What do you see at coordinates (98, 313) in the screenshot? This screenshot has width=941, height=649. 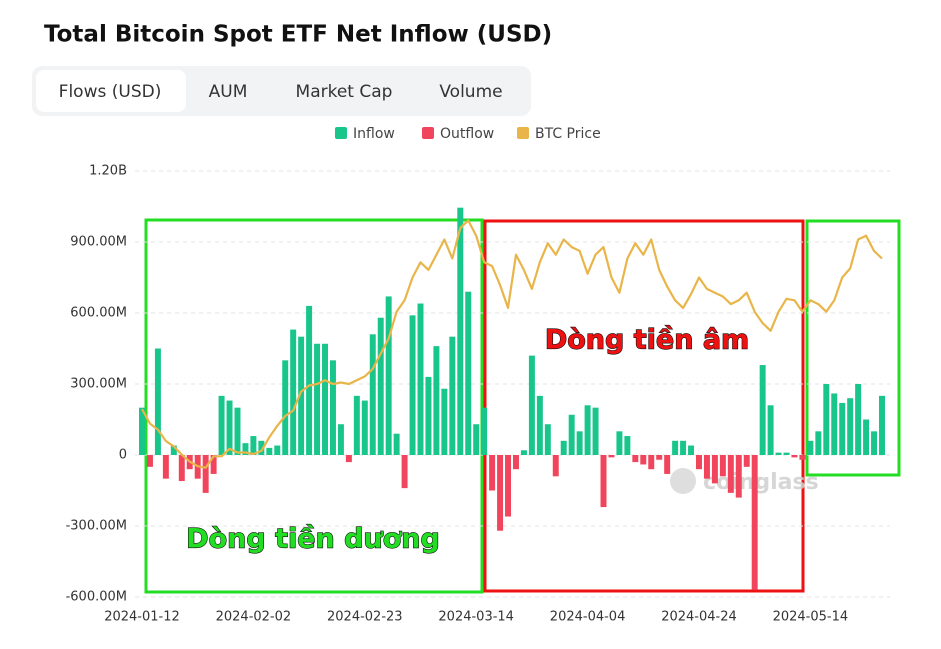 I see `y-tick-label: 600.00M` at bounding box center [98, 313].